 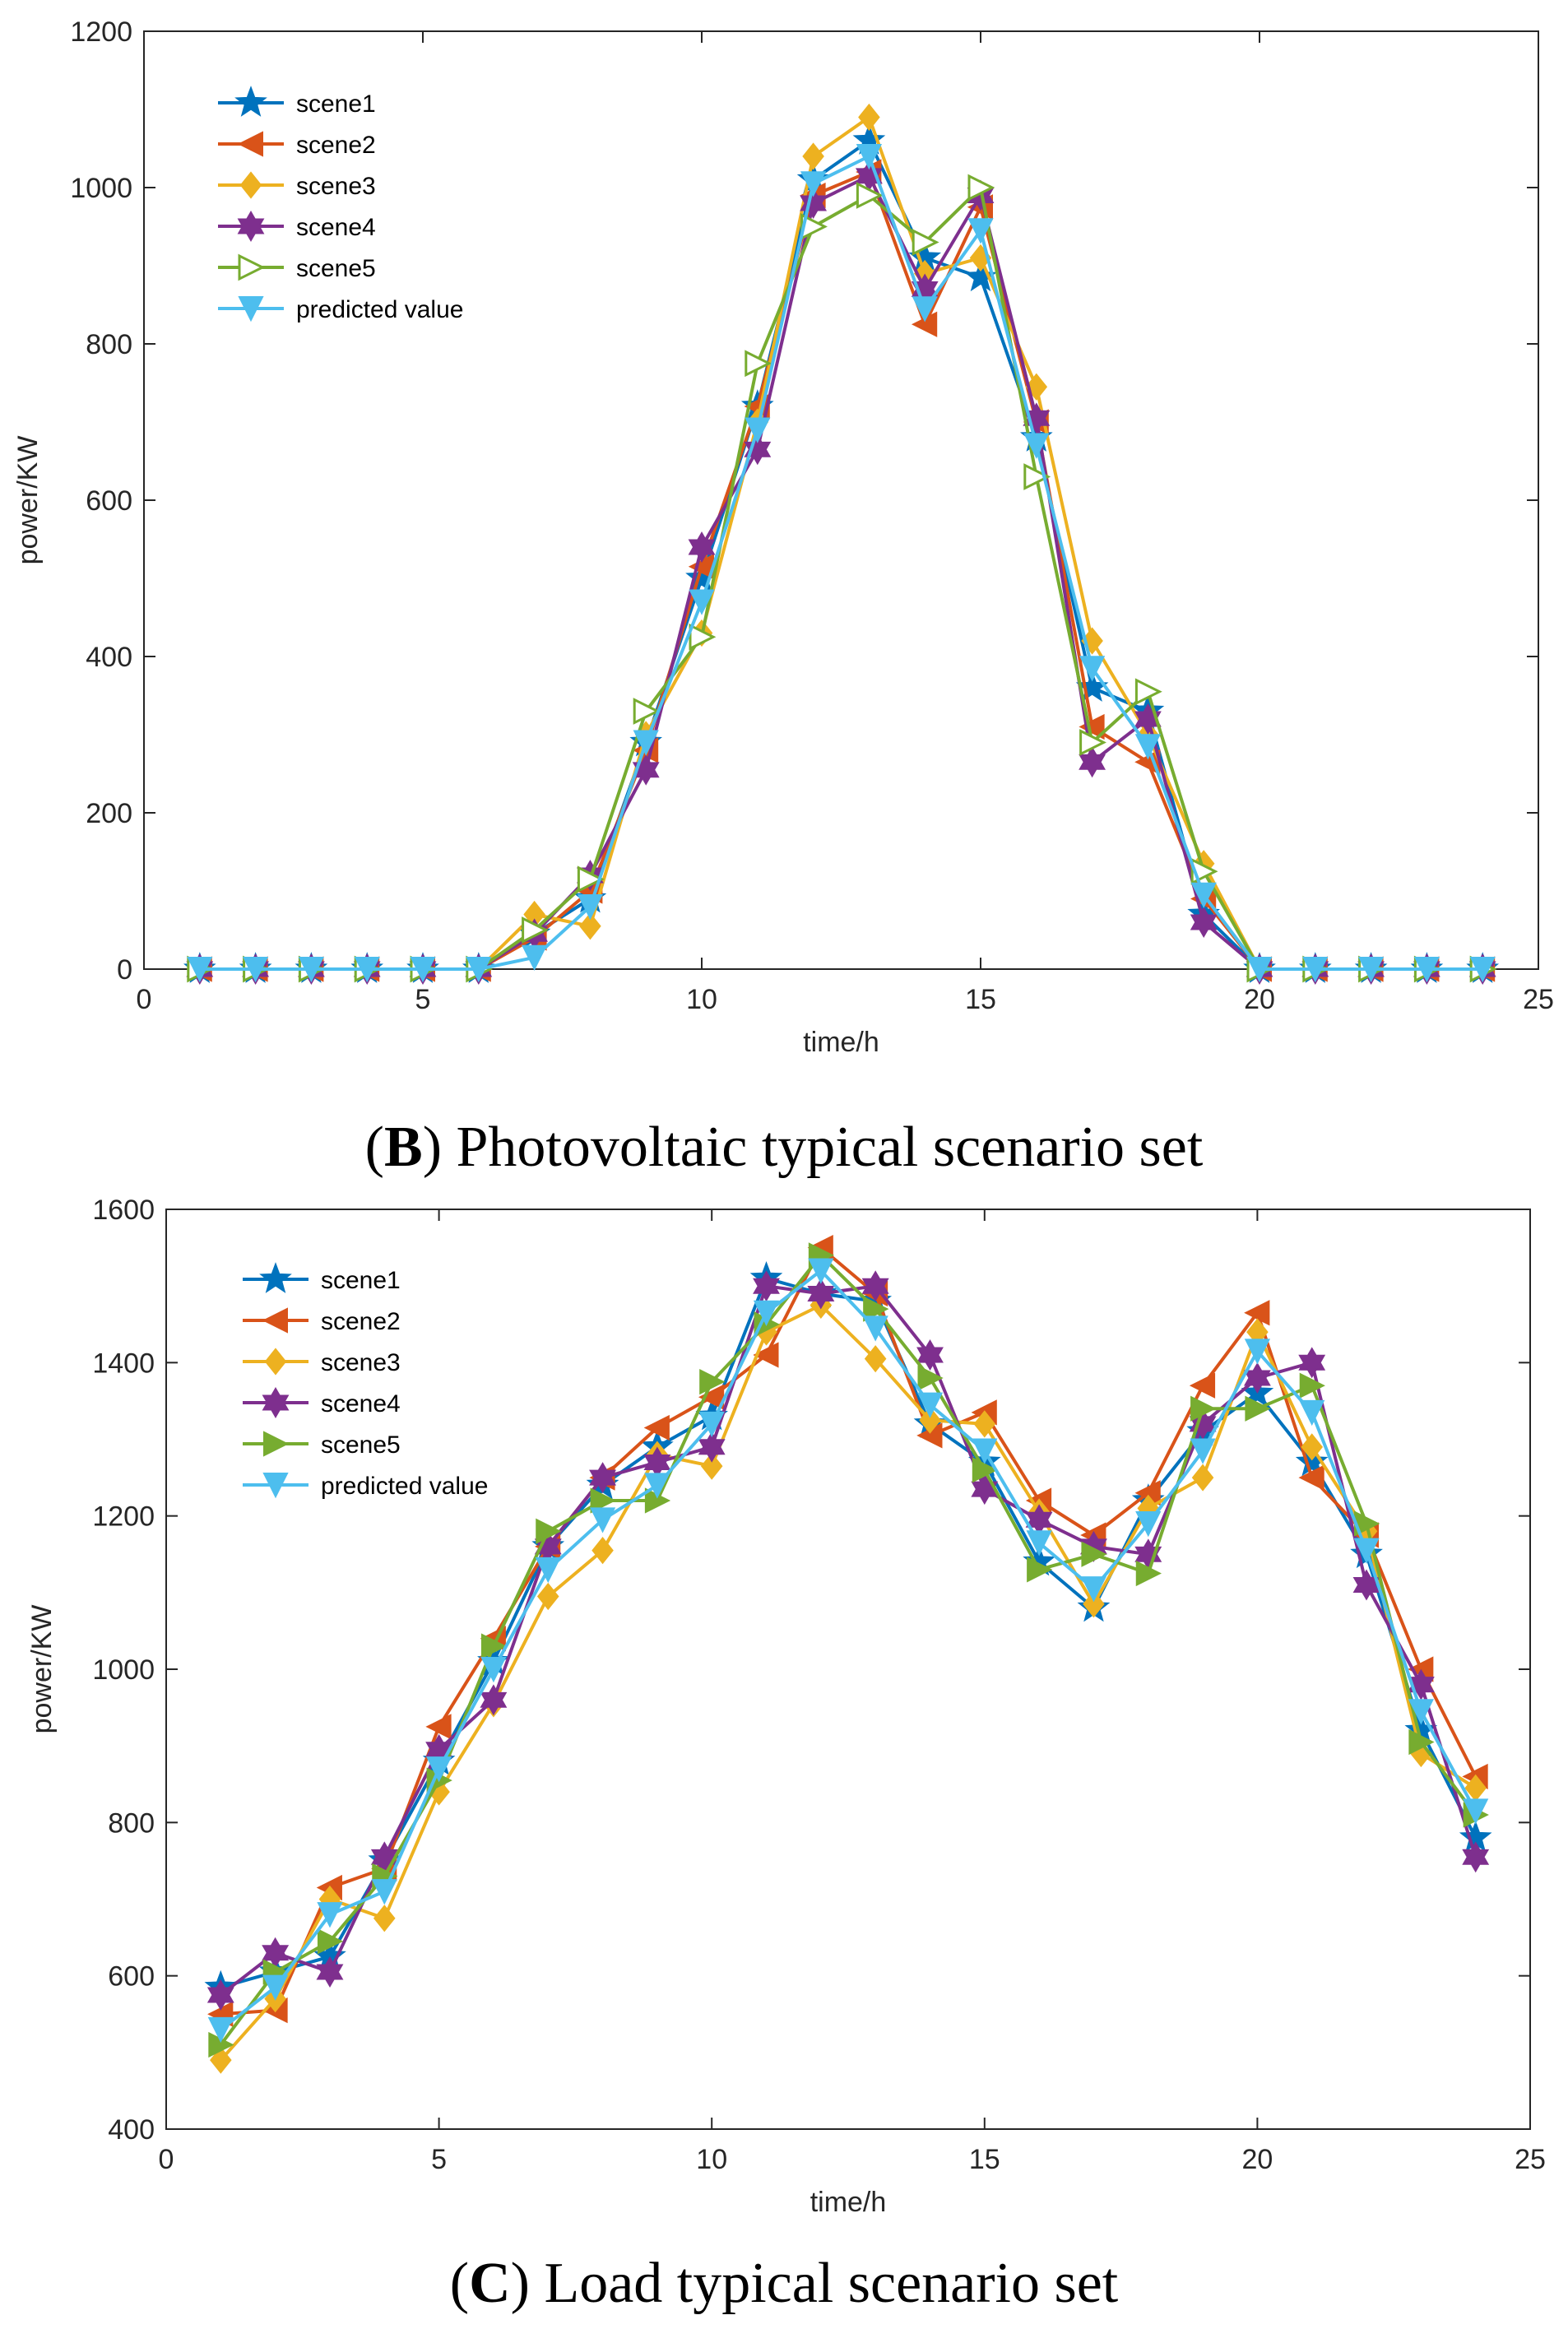 I want to click on y-tick-label: 1000, so click(x=123, y=1670).